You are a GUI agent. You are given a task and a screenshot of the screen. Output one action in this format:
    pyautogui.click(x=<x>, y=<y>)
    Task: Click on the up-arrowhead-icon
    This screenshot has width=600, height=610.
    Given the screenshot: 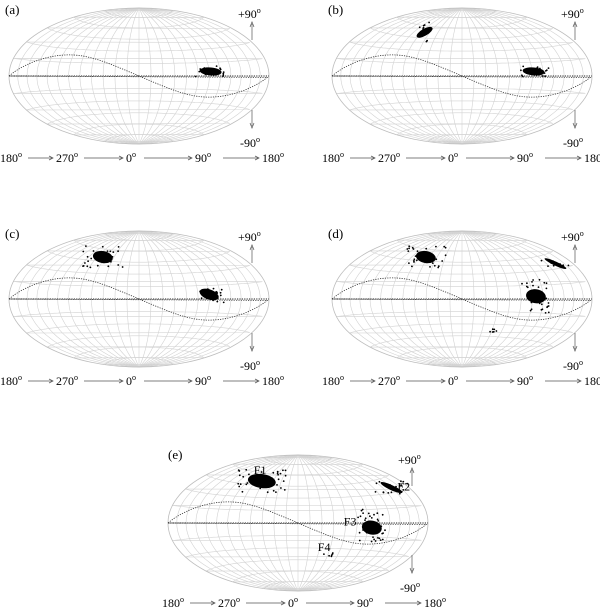 What is the action you would take?
    pyautogui.click(x=575, y=24)
    